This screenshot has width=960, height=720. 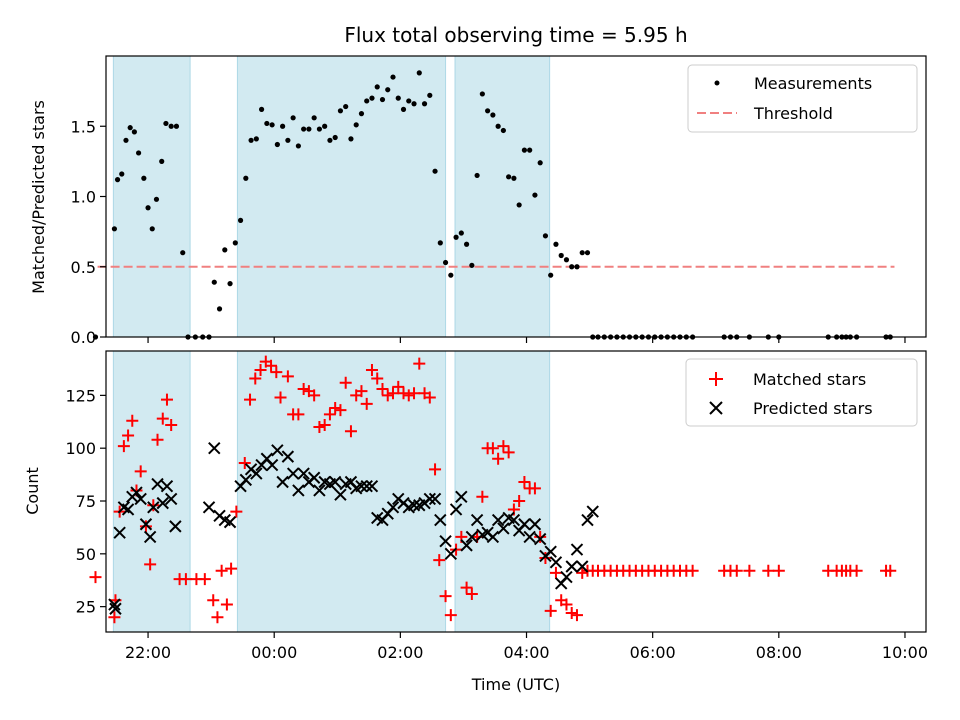 I want to click on y-tick-label: 125, so click(x=80, y=395).